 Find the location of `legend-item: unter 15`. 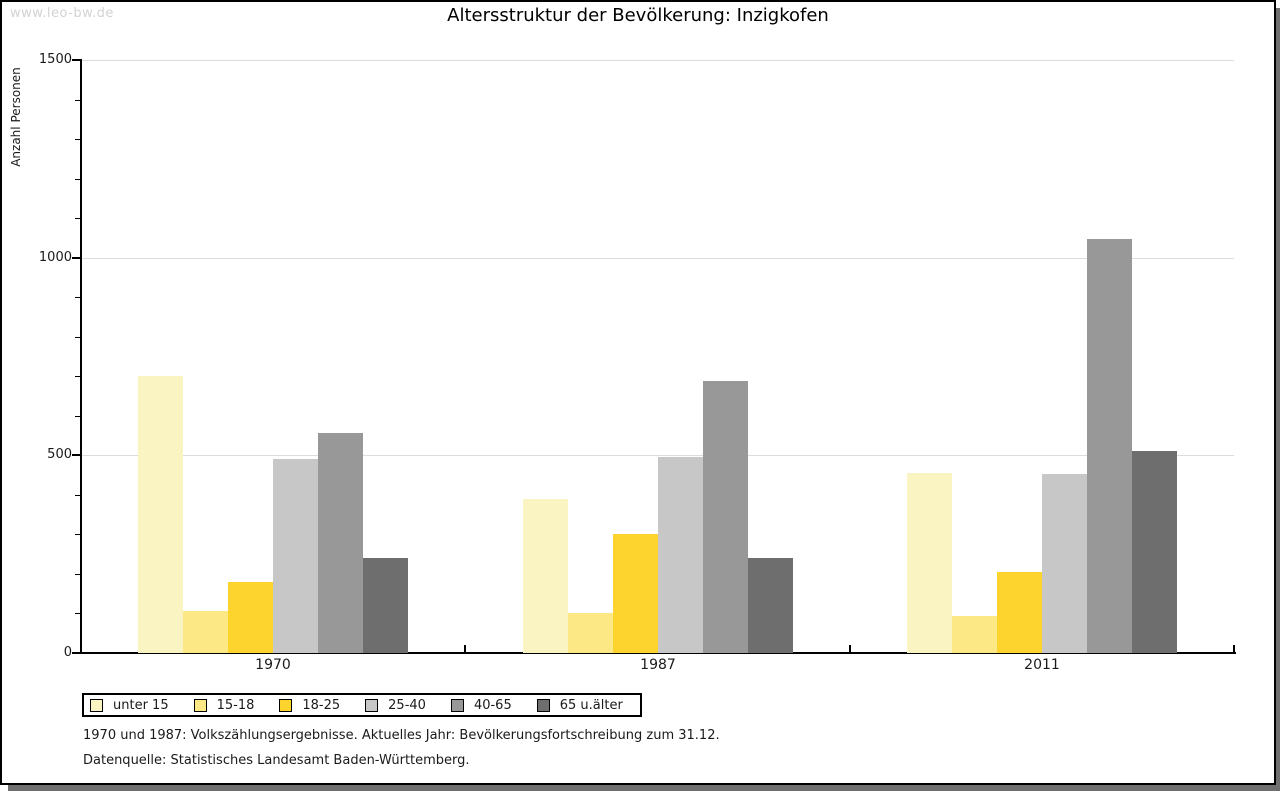

legend-item: unter 15 is located at coordinates (129, 705).